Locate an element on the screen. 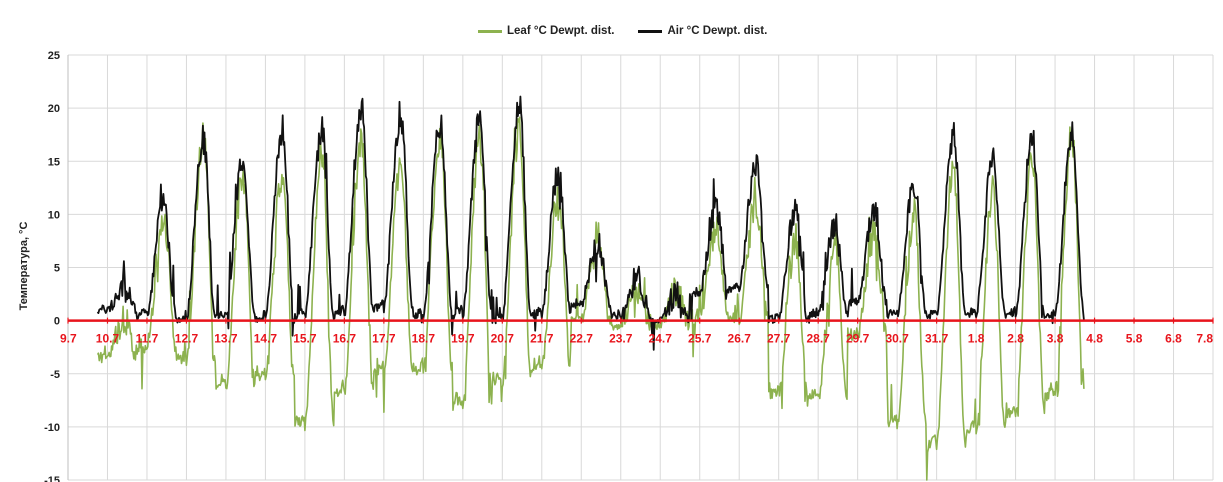  x-tick-label: 4.8 is located at coordinates (1094, 339).